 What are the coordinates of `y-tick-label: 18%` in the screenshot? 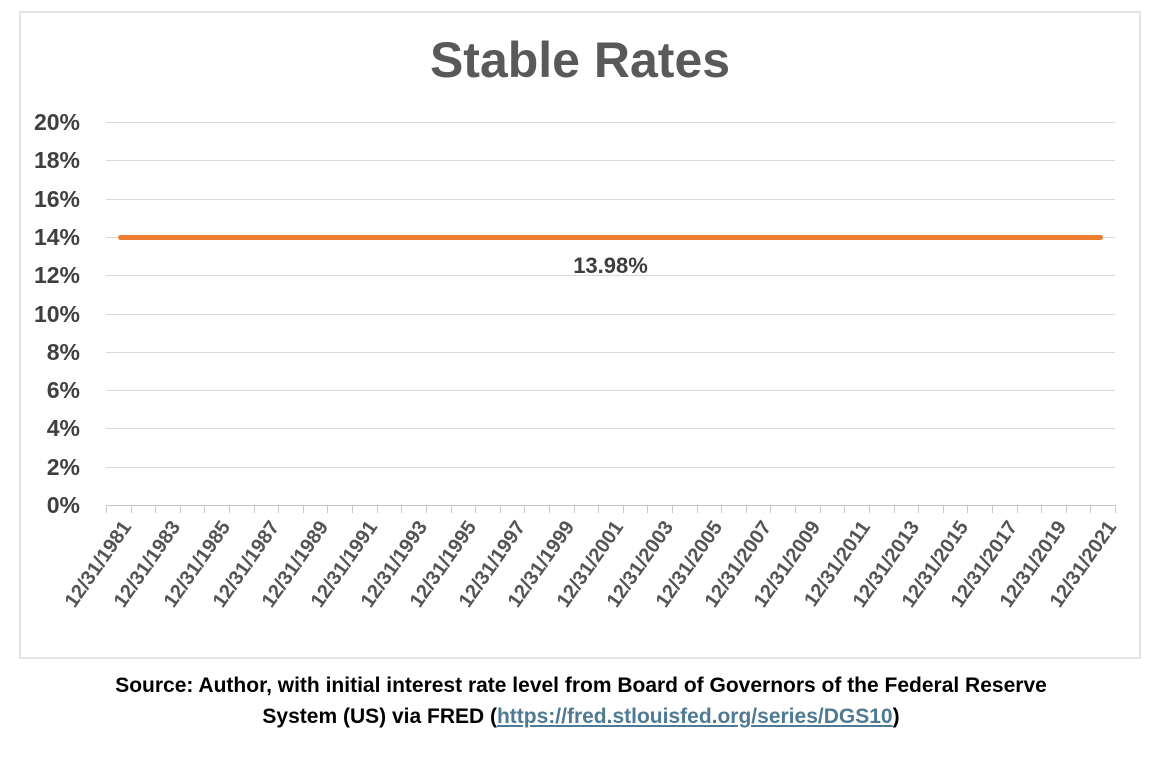 It's located at (56, 160).